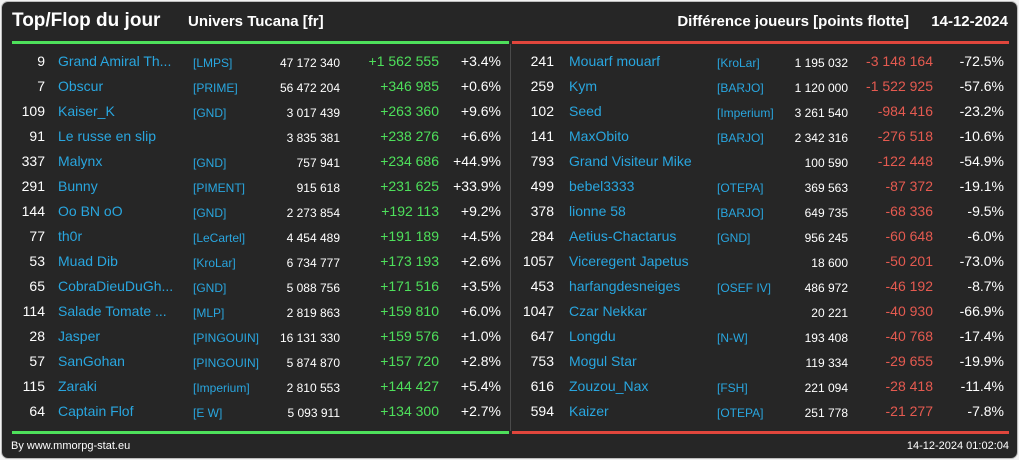 Image resolution: width=1019 pixels, height=460 pixels. I want to click on player-name-link: bebel3333, so click(602, 186).